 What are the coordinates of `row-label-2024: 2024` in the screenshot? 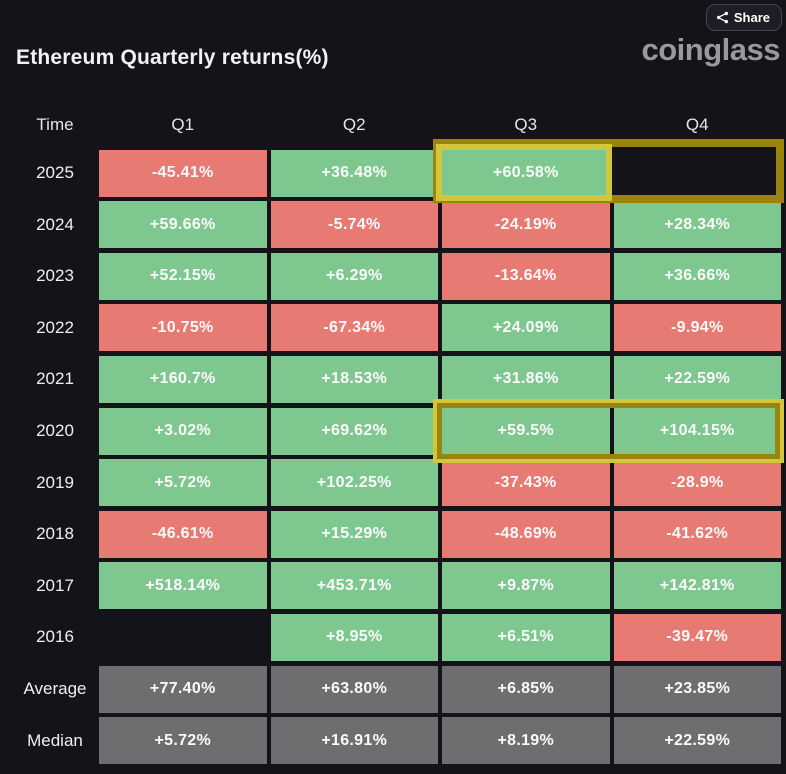 It's located at (55, 224).